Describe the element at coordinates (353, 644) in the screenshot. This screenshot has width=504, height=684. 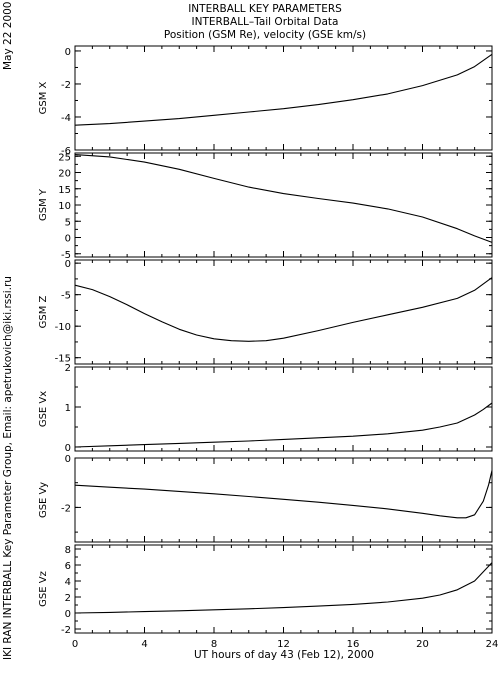
I see `x-tick-label: 16` at that location.